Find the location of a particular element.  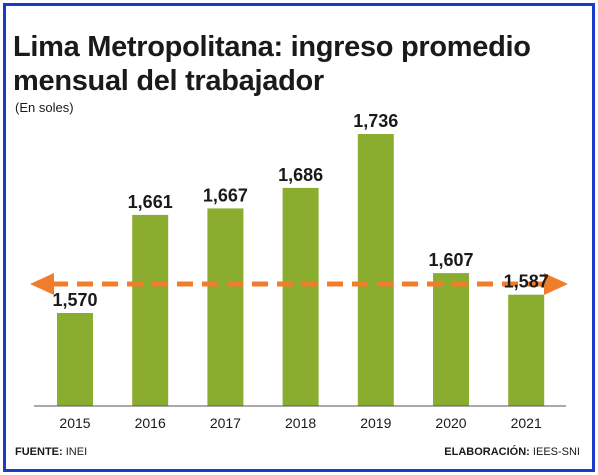

credit-note: ELABORACIÓN: IEES-SNI is located at coordinates (512, 452).